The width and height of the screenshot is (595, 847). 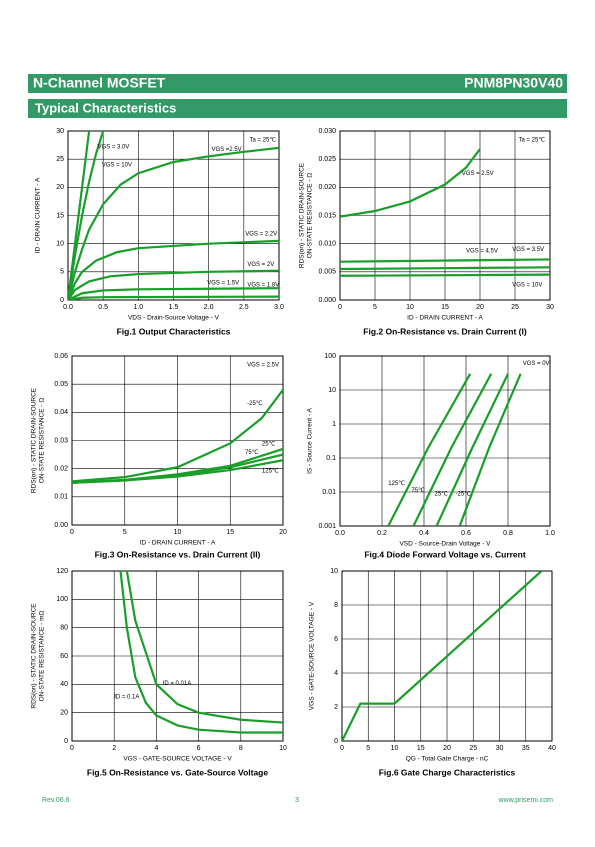 I want to click on curve-label: 25℃, so click(x=269, y=443).